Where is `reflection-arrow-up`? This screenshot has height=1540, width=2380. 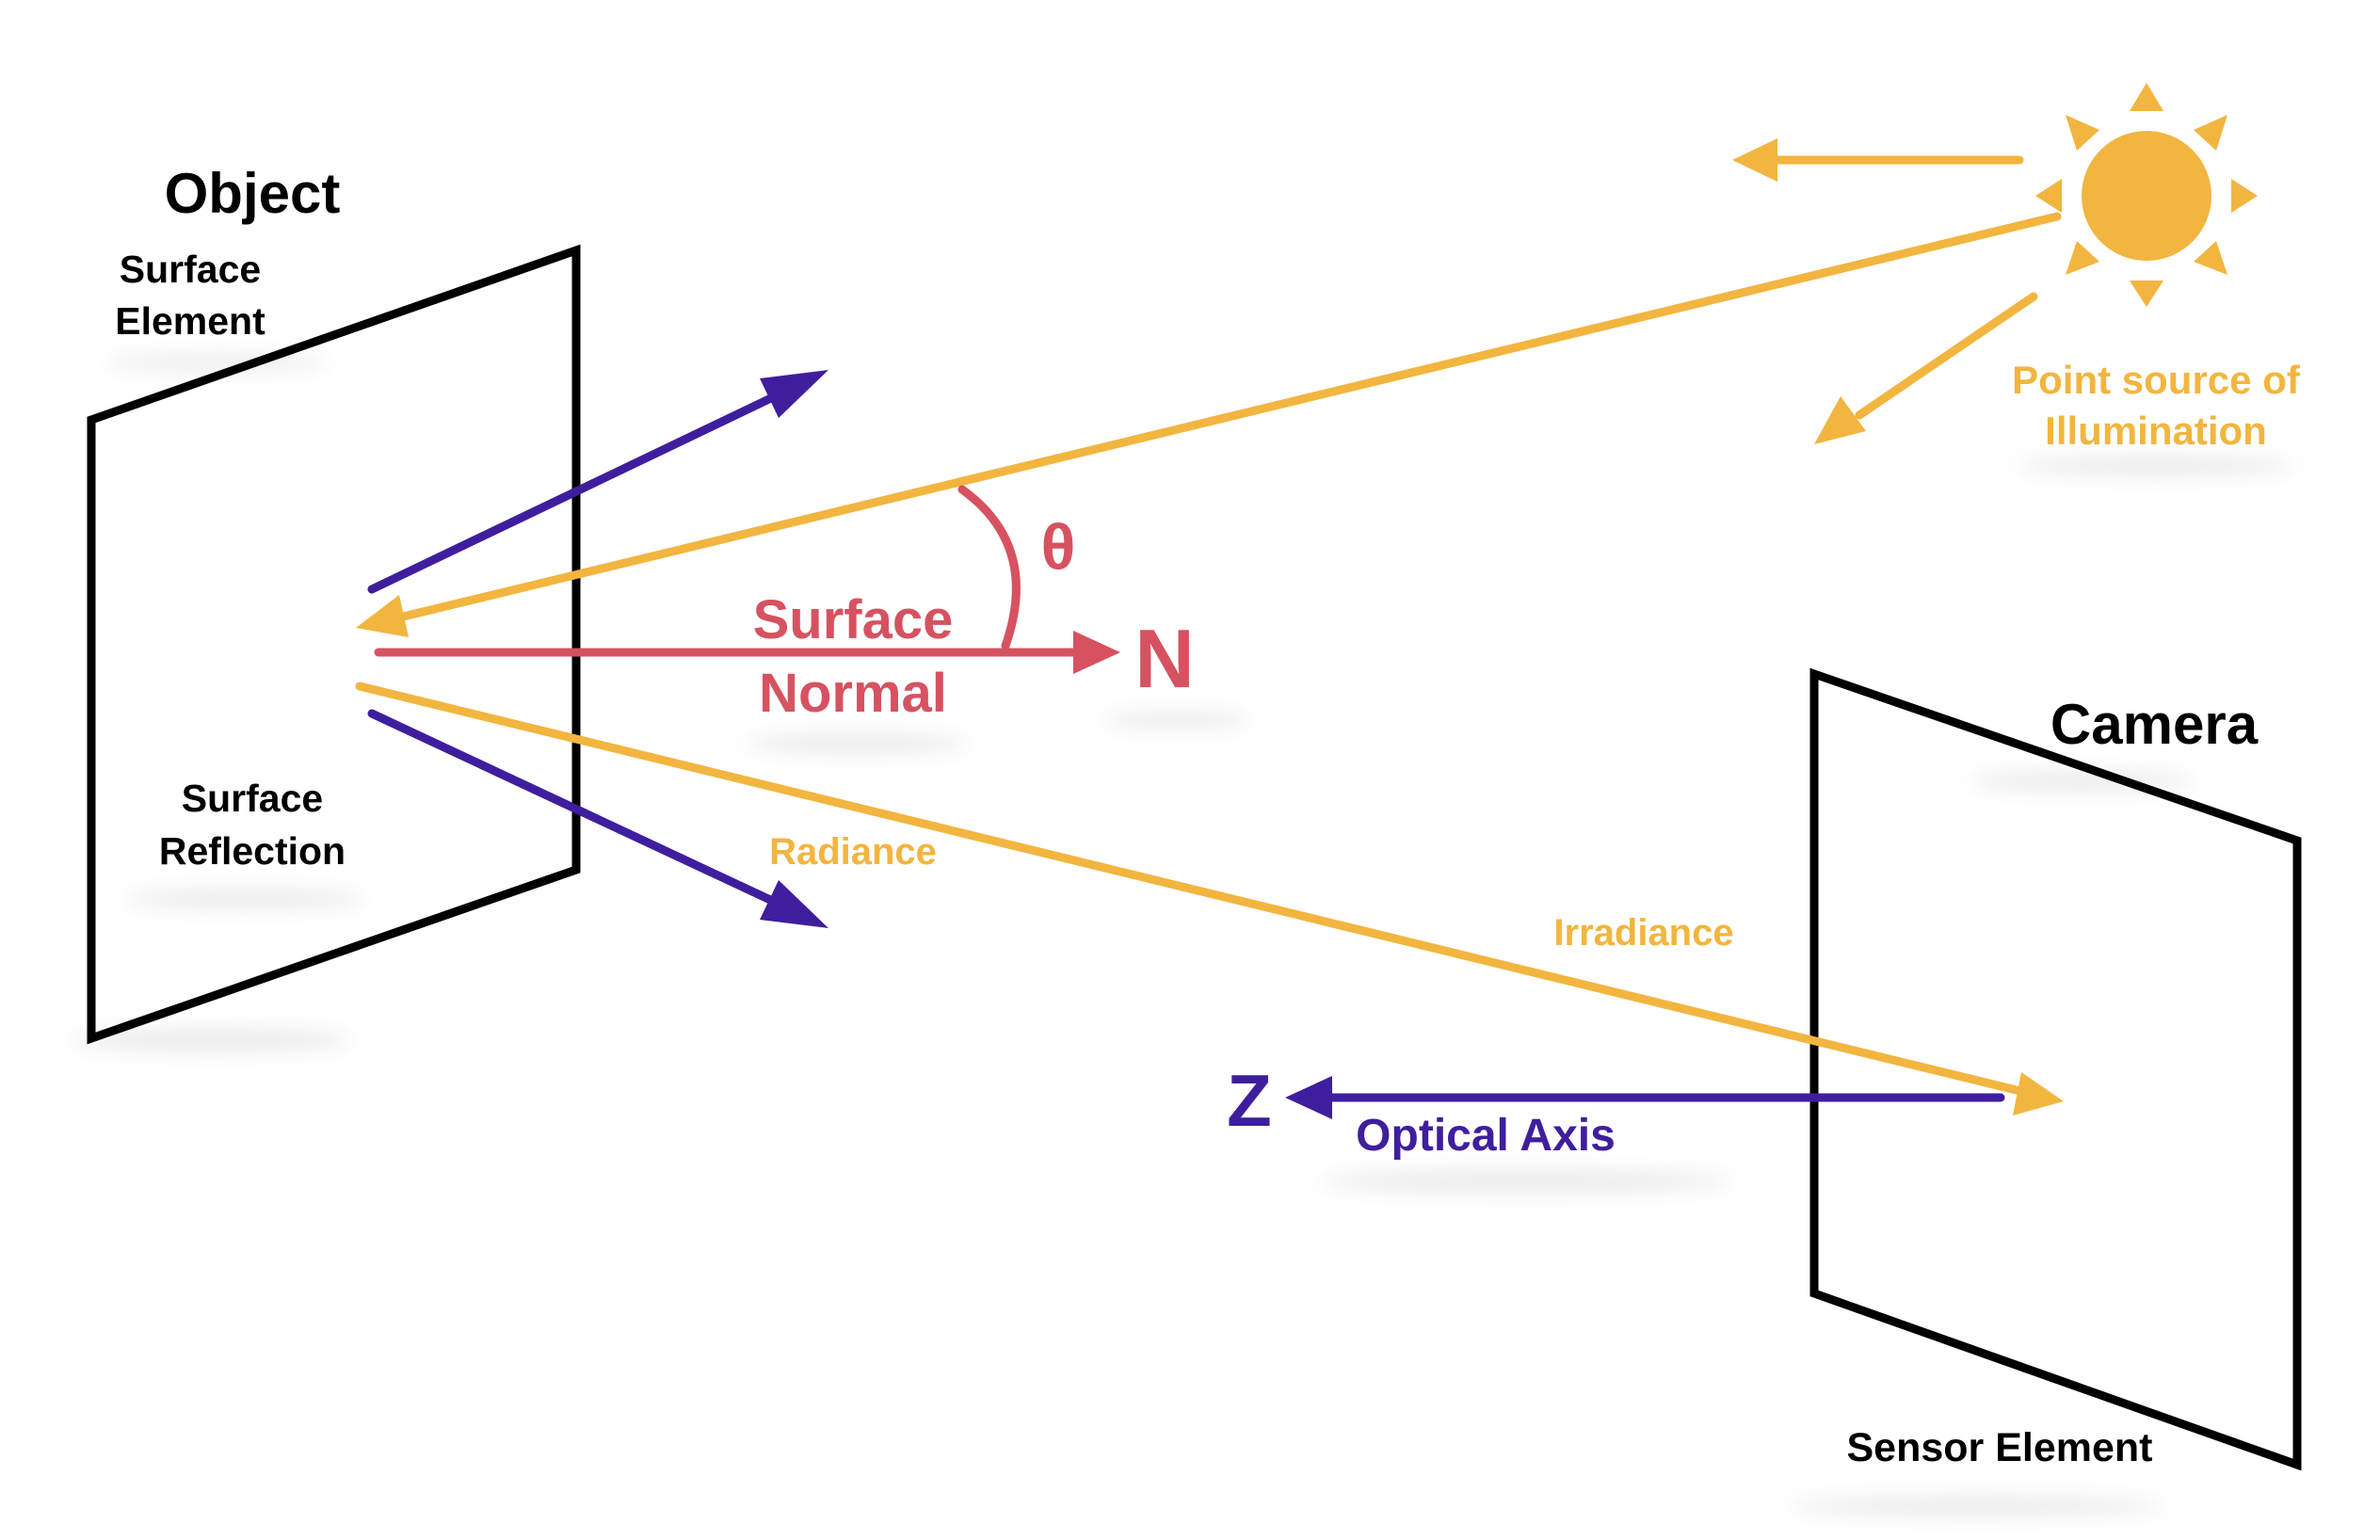 reflection-arrow-up is located at coordinates (584, 487).